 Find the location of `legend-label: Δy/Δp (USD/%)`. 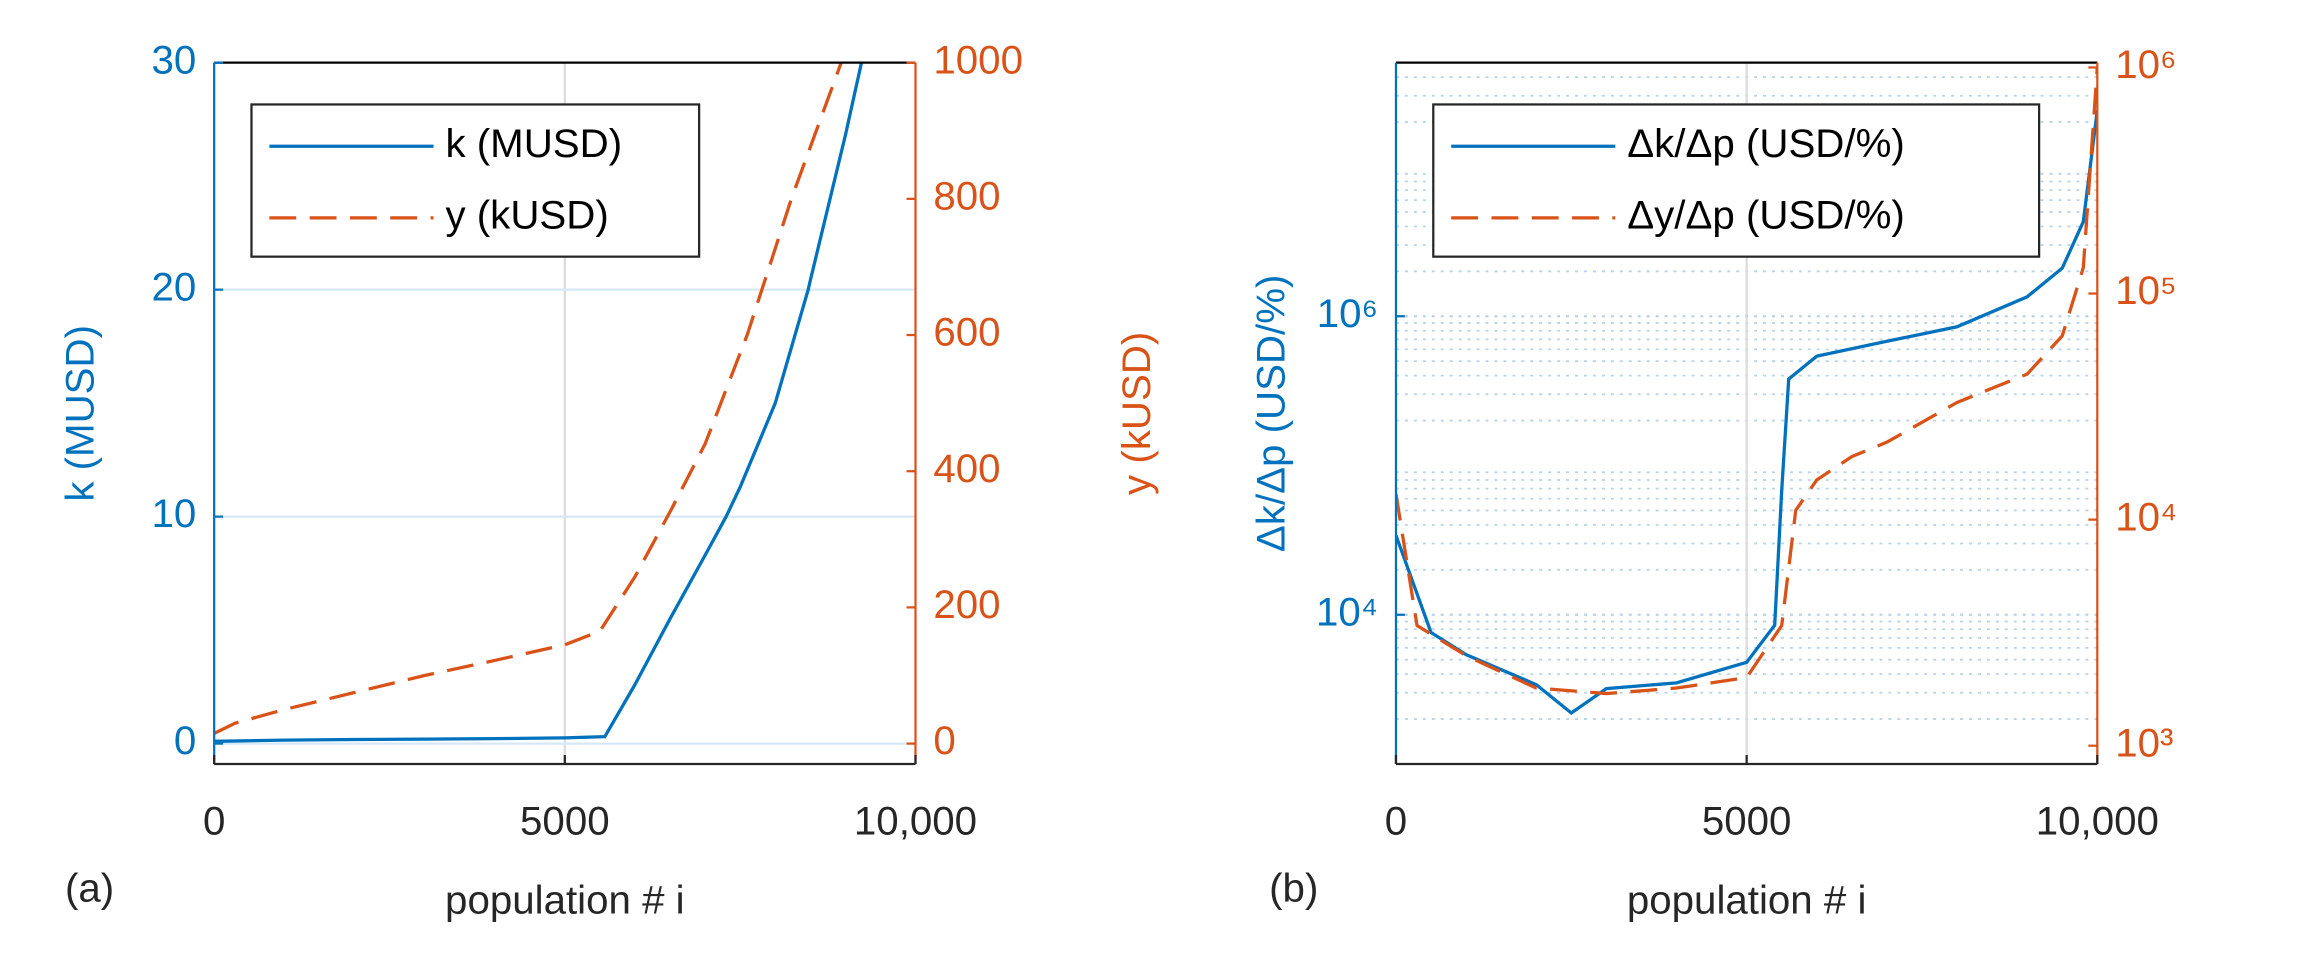

legend-label: Δy/Δp (USD/%) is located at coordinates (1766, 215).